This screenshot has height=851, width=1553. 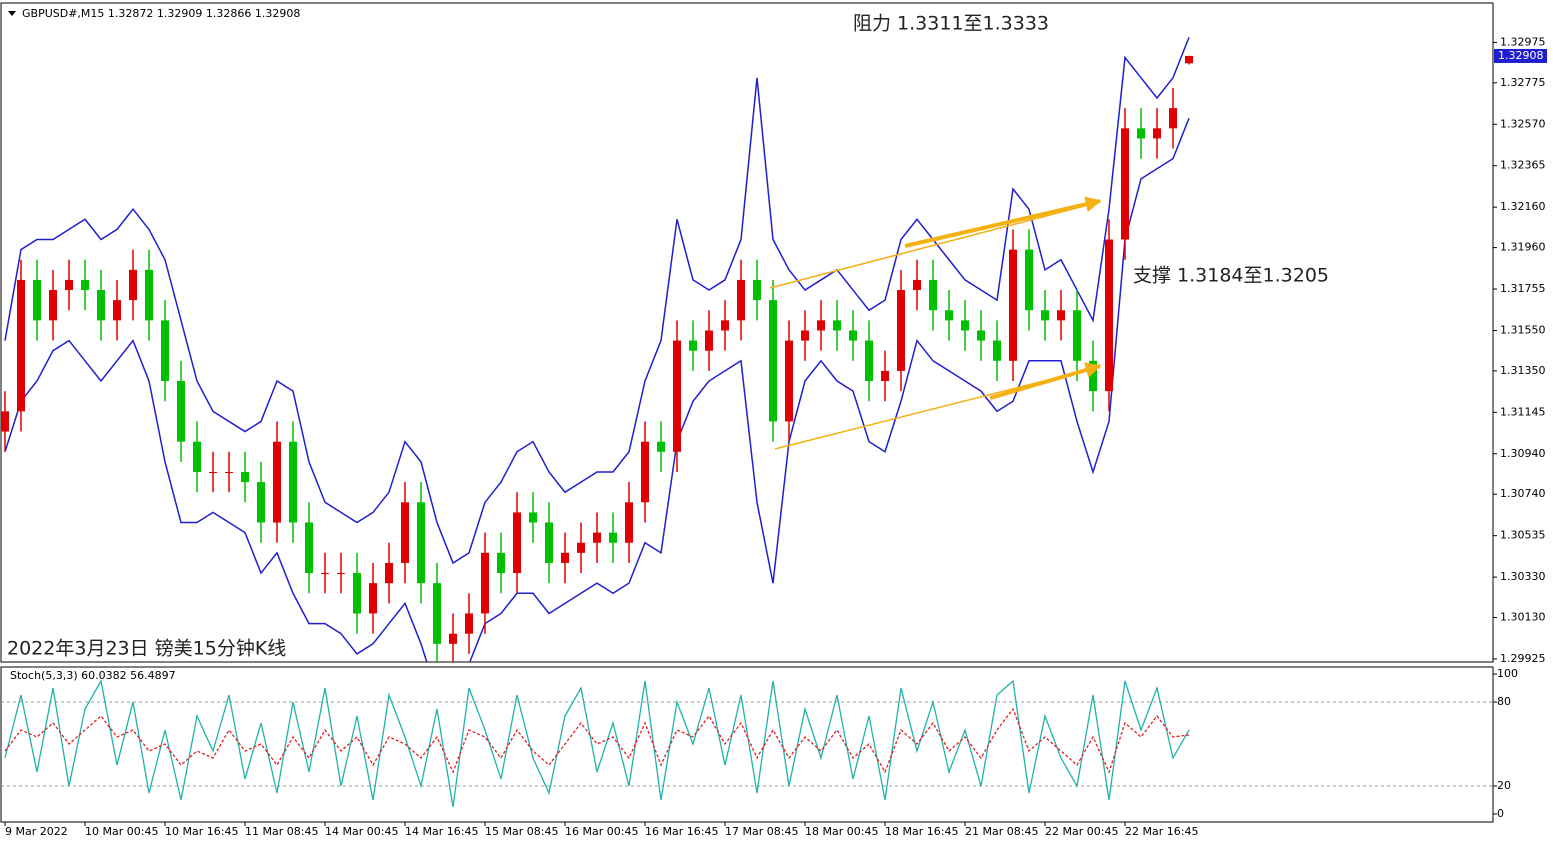 What do you see at coordinates (63, 13) in the screenshot?
I see `symbol: GBPUSD#,M15` at bounding box center [63, 13].